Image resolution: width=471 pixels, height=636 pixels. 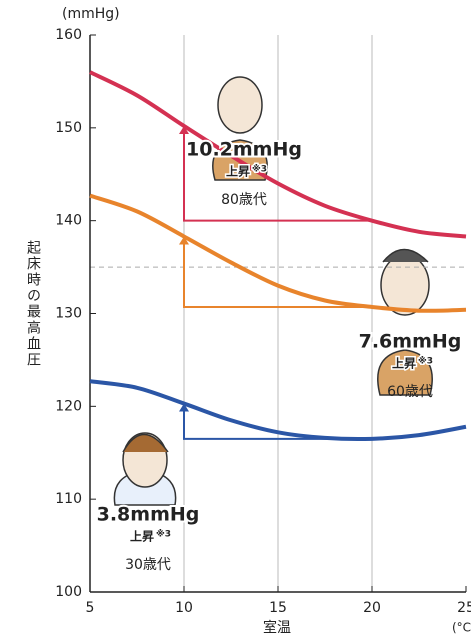 What do you see at coordinates (244, 200) in the screenshot?
I see `series-name: 80歳代` at bounding box center [244, 200].